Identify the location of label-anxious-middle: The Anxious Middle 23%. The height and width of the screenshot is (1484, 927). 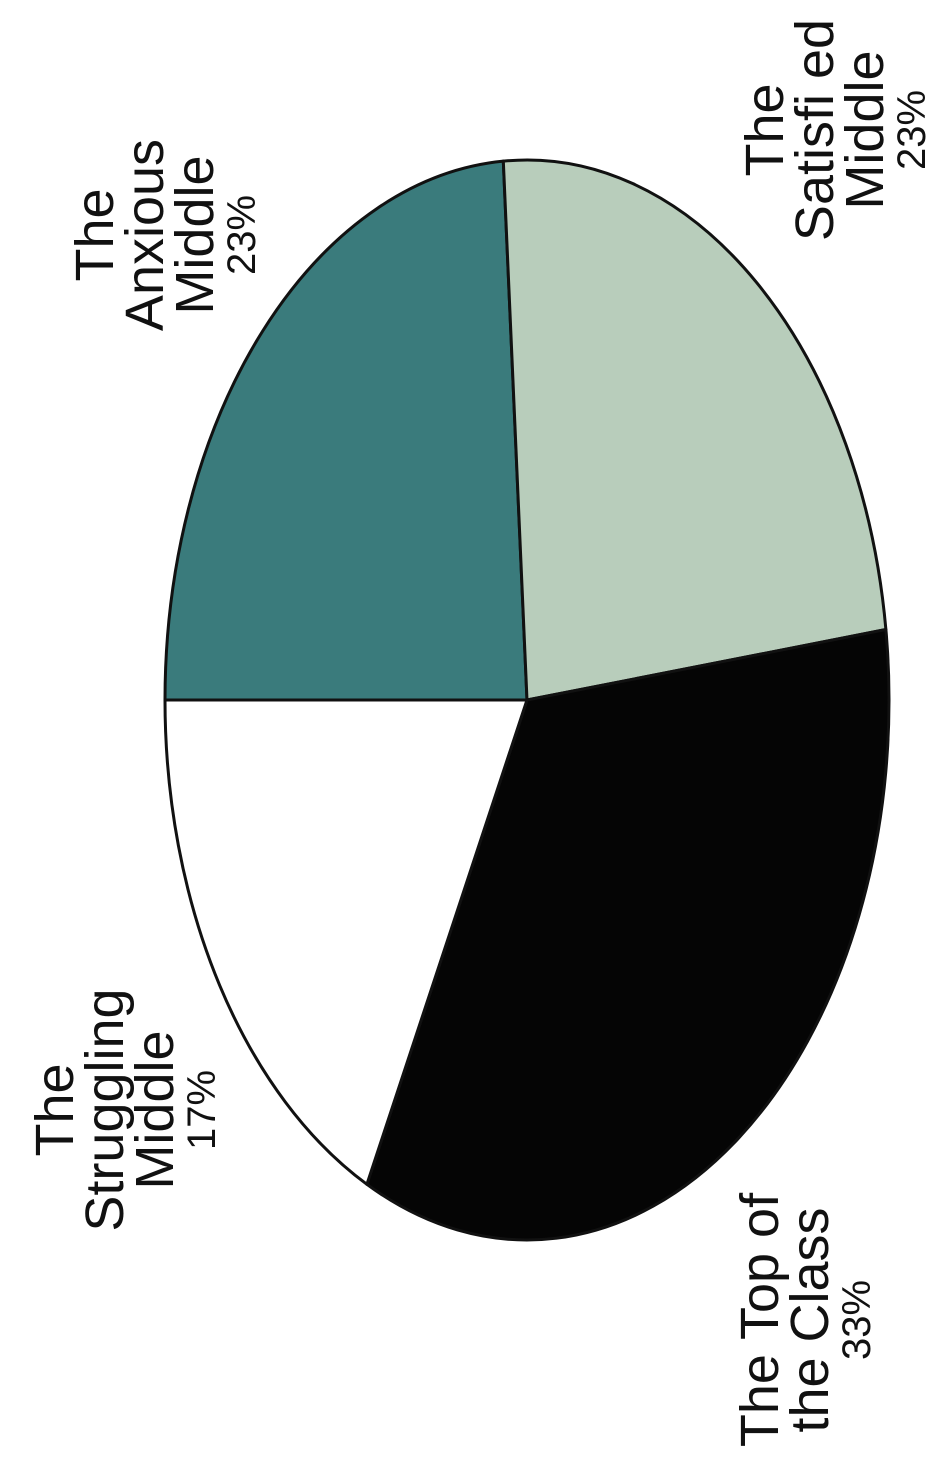
(177, 235).